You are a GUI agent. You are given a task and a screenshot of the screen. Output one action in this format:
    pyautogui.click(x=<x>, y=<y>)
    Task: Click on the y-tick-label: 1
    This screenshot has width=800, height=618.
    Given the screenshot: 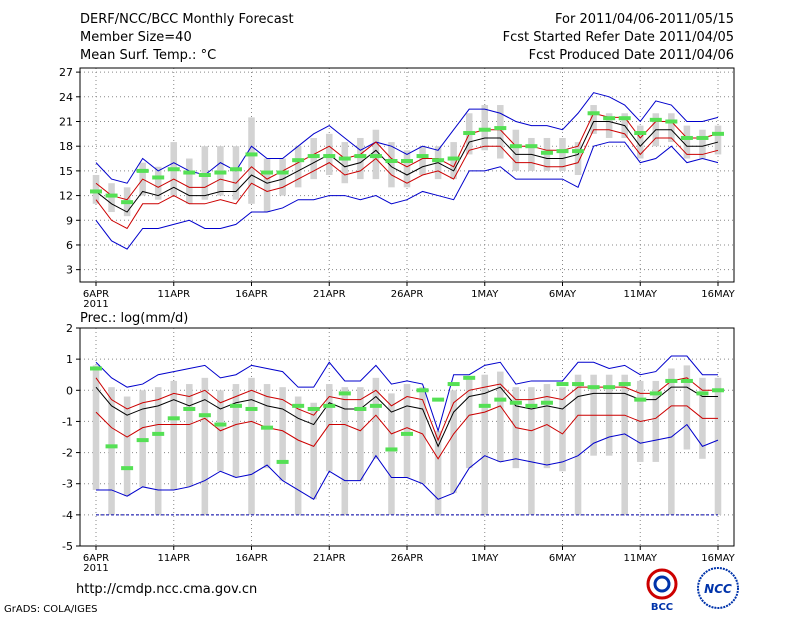 What is the action you would take?
    pyautogui.click(x=69, y=359)
    